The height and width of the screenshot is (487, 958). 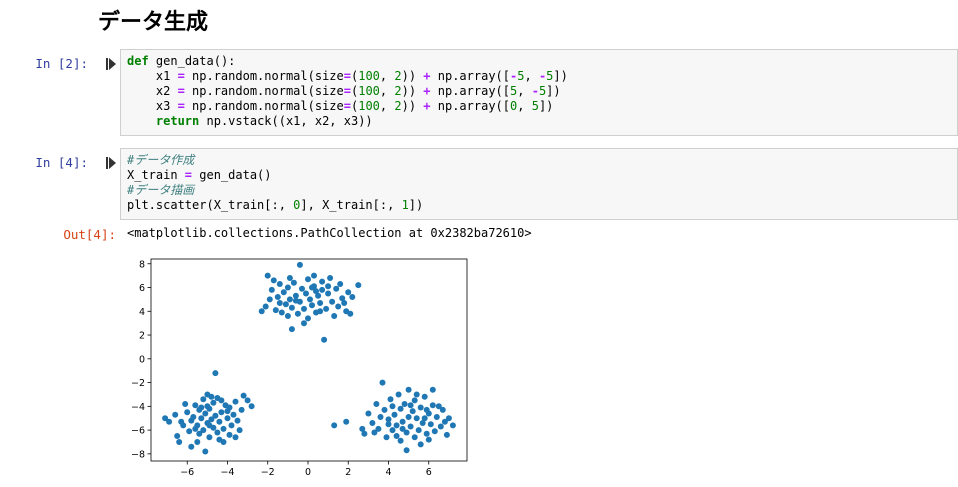 What do you see at coordinates (546, 106) in the screenshot?
I see `code-token: ])` at bounding box center [546, 106].